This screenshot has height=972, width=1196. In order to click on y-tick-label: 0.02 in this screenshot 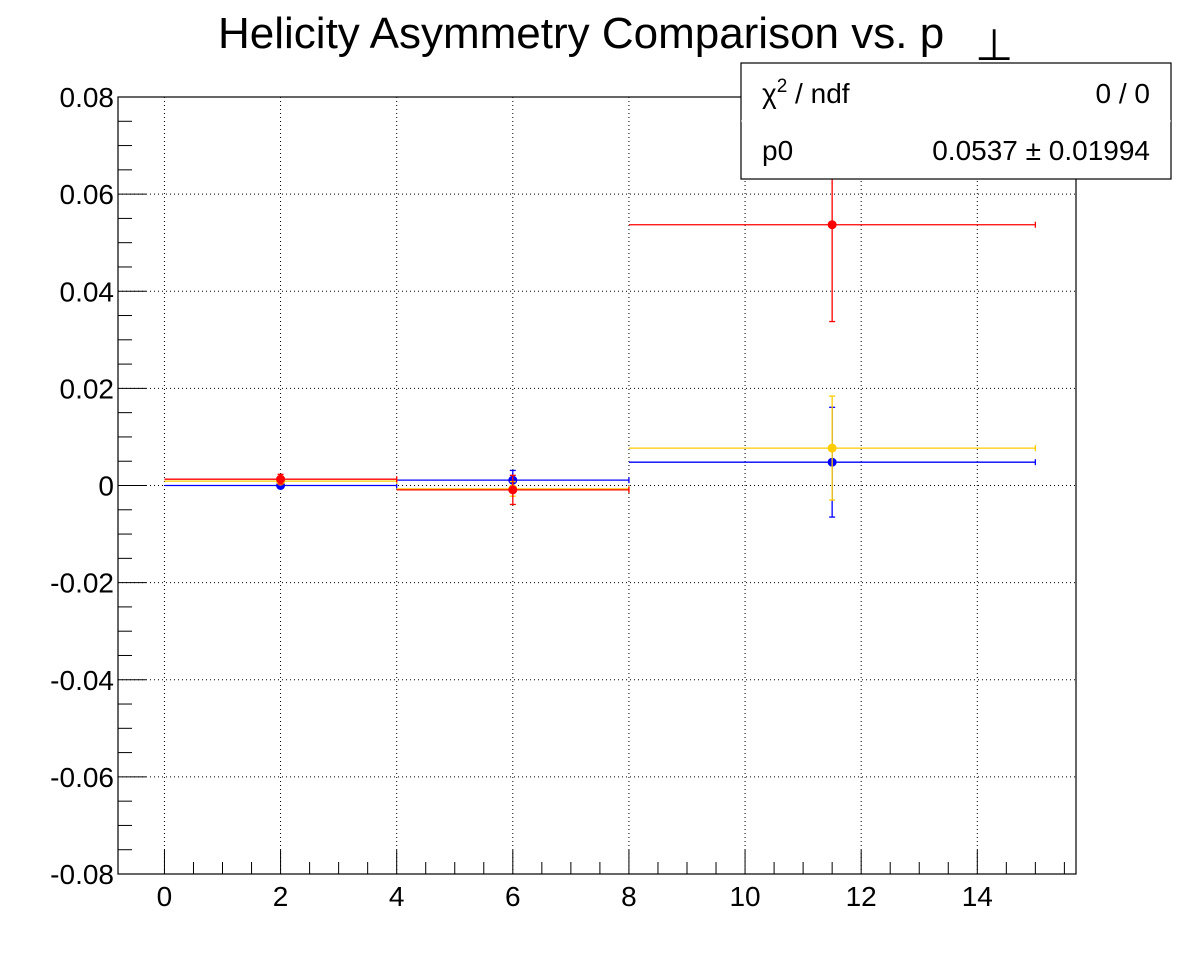, I will do `click(87, 388)`.